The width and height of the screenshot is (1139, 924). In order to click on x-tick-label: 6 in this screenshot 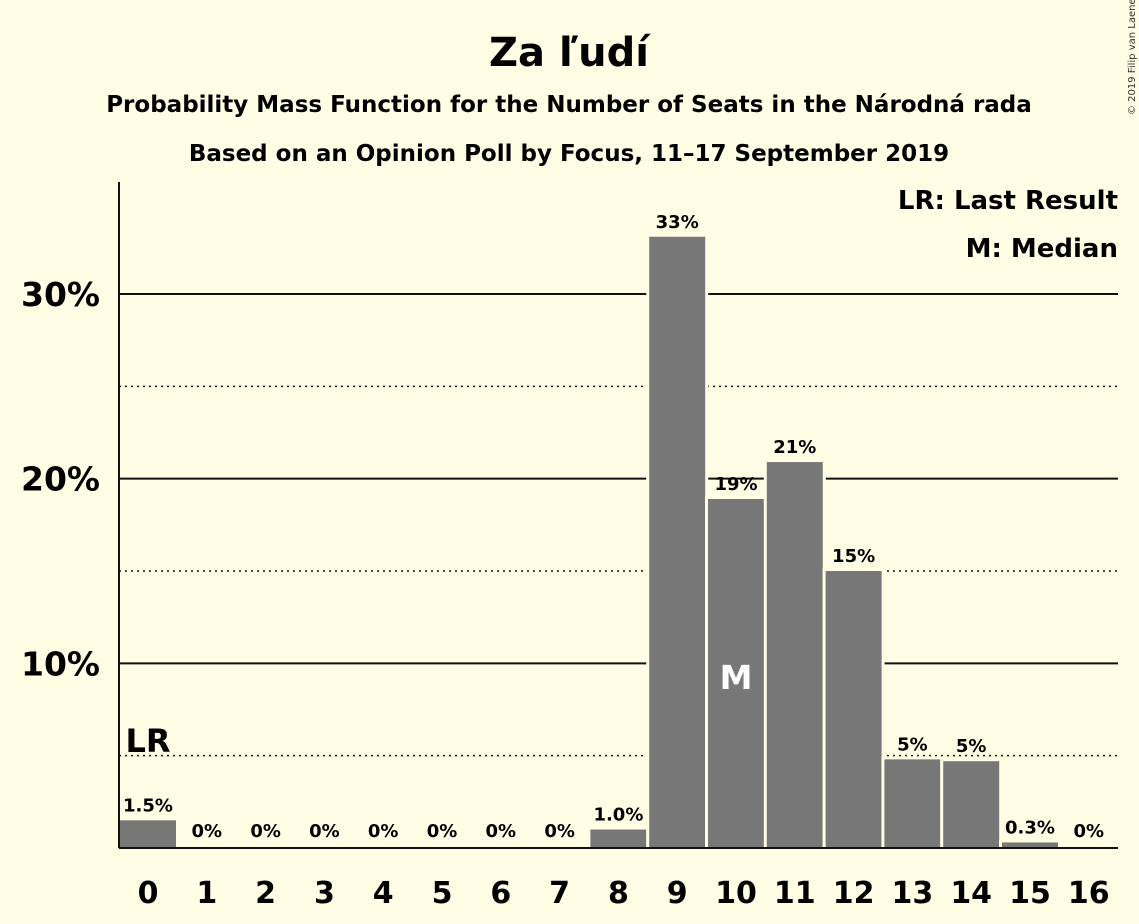, I will do `click(500, 893)`.